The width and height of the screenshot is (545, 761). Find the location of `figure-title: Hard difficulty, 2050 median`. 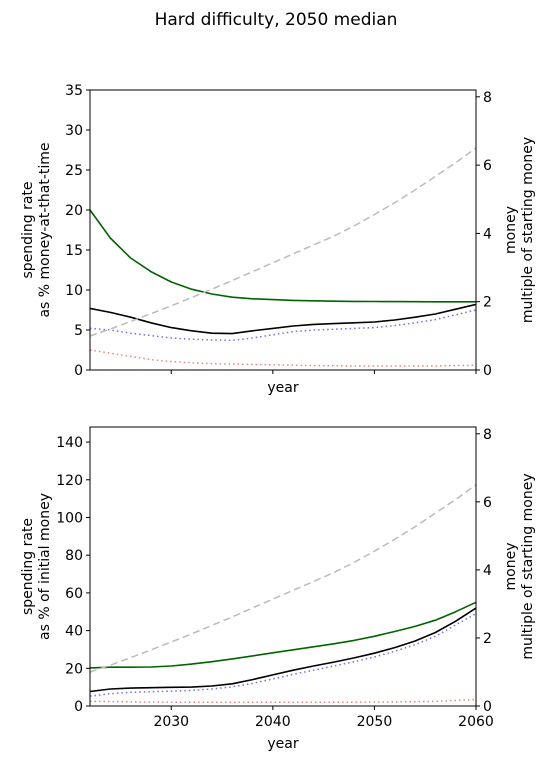

figure-title: Hard difficulty, 2050 median is located at coordinates (276, 20).